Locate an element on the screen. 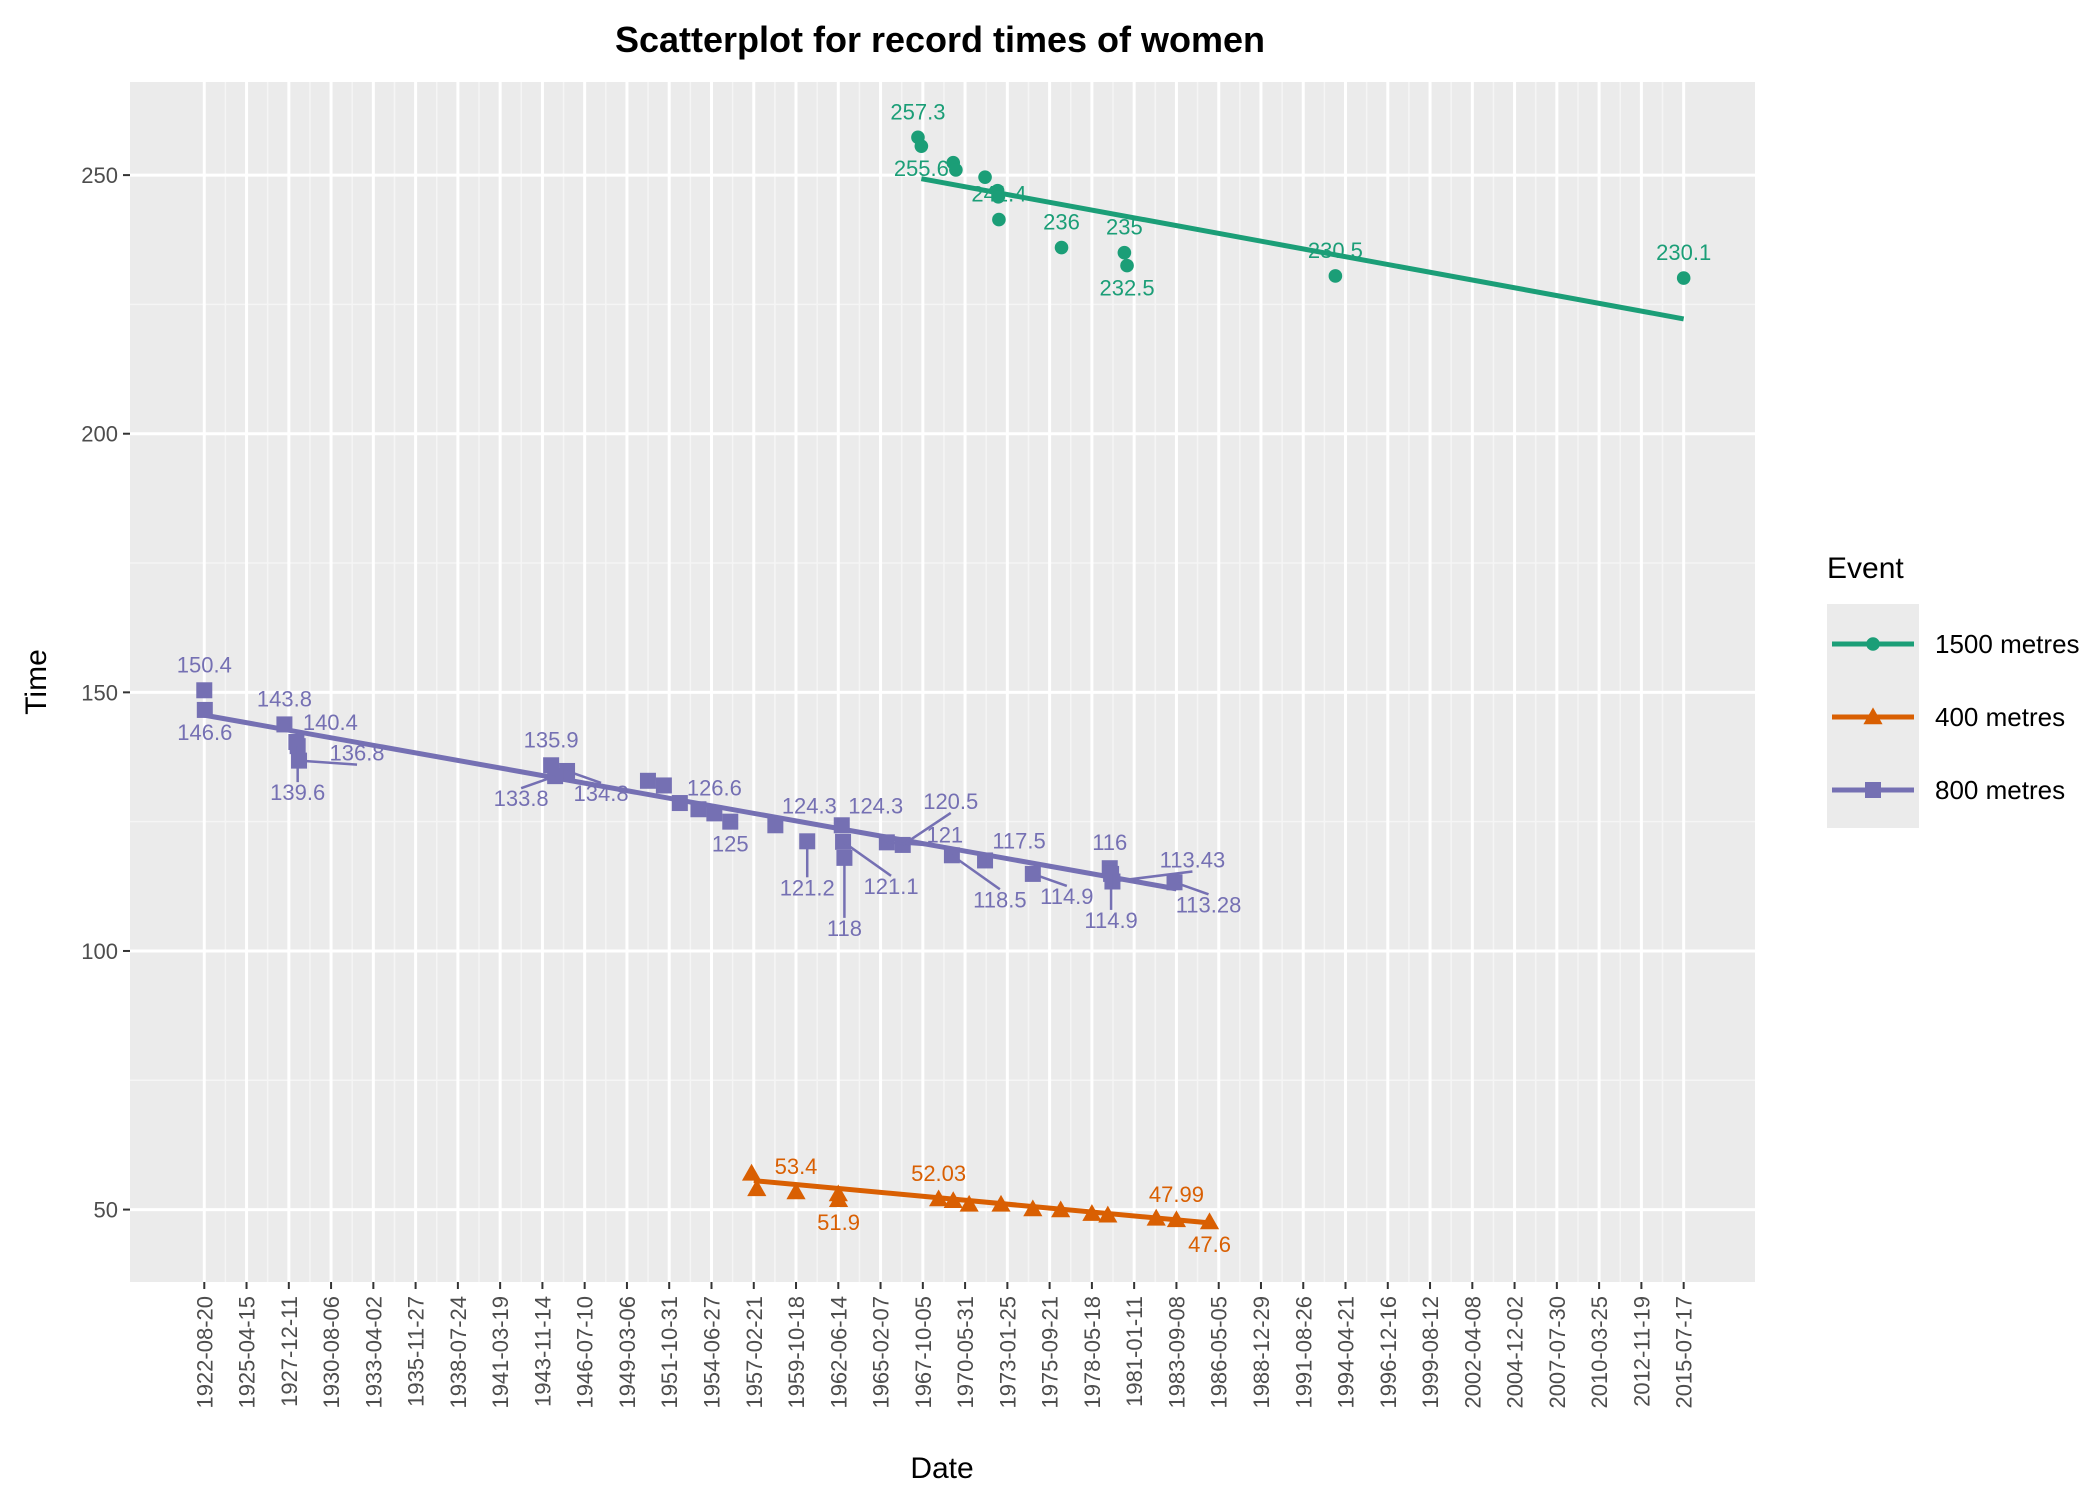  data-label: 143.8 is located at coordinates (284, 698).